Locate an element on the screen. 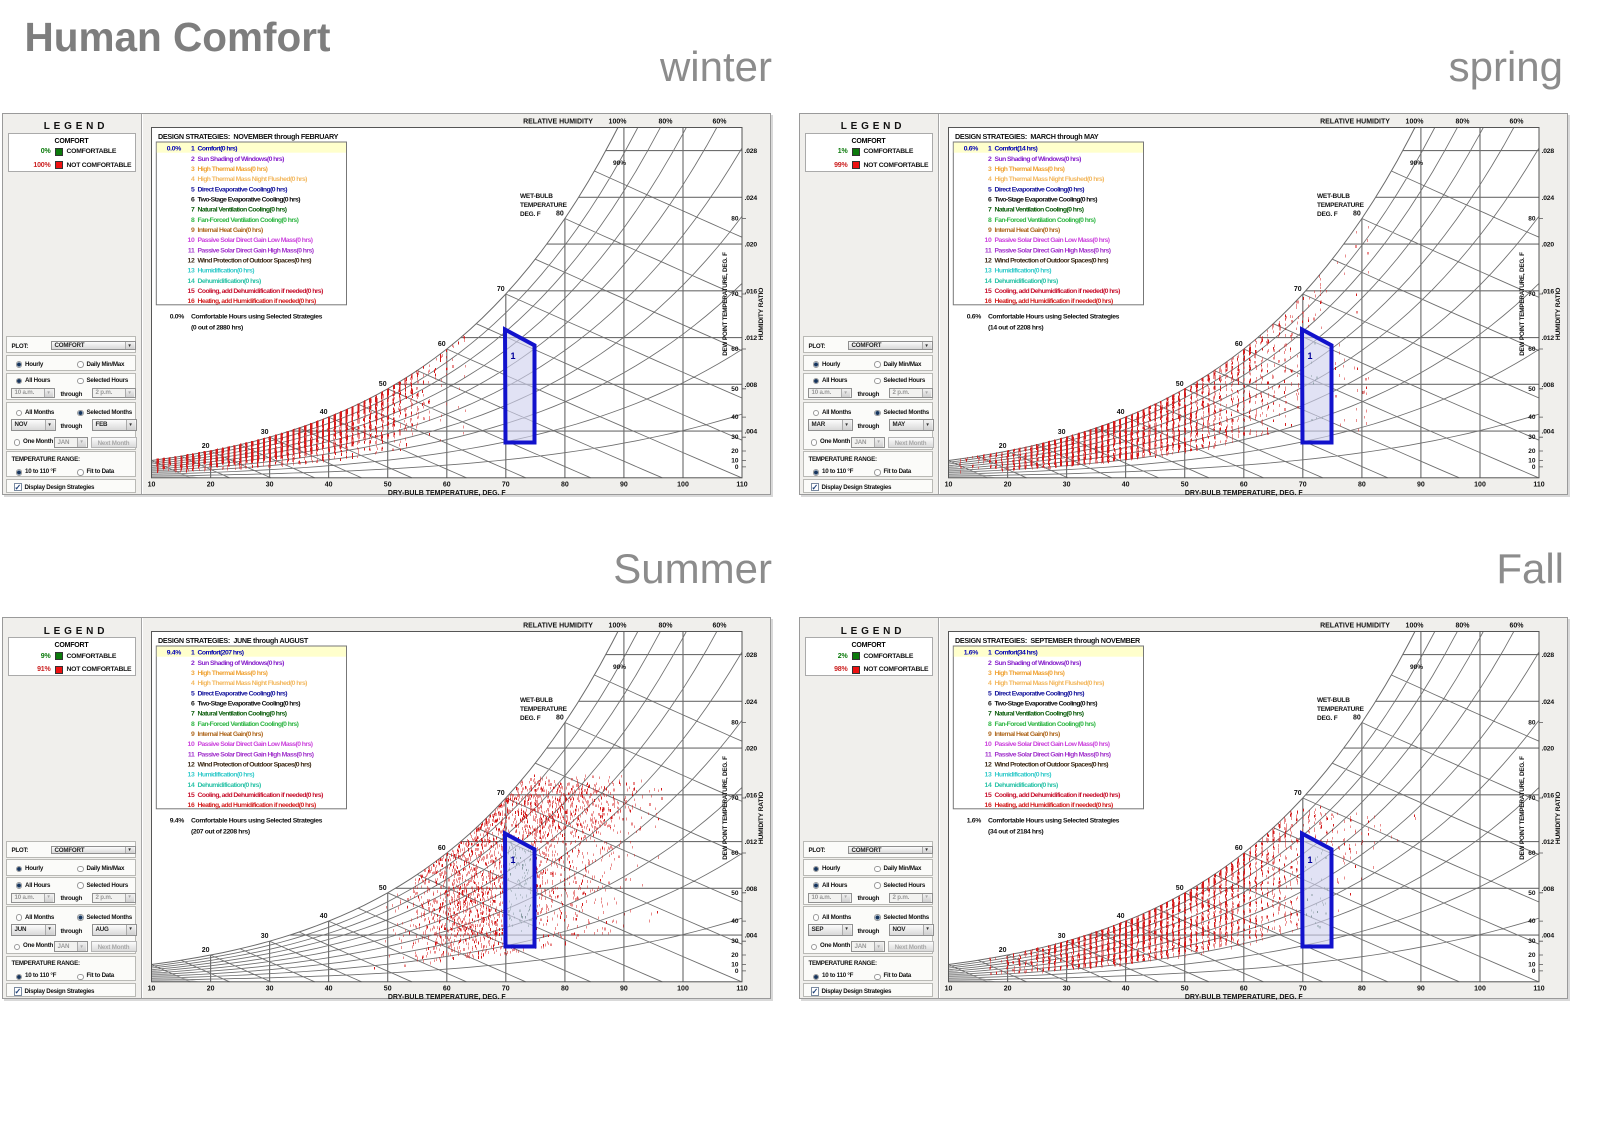 The width and height of the screenshot is (1600, 1131). svg-text: RELATIVE HUMIDITY is located at coordinates (1355, 121).